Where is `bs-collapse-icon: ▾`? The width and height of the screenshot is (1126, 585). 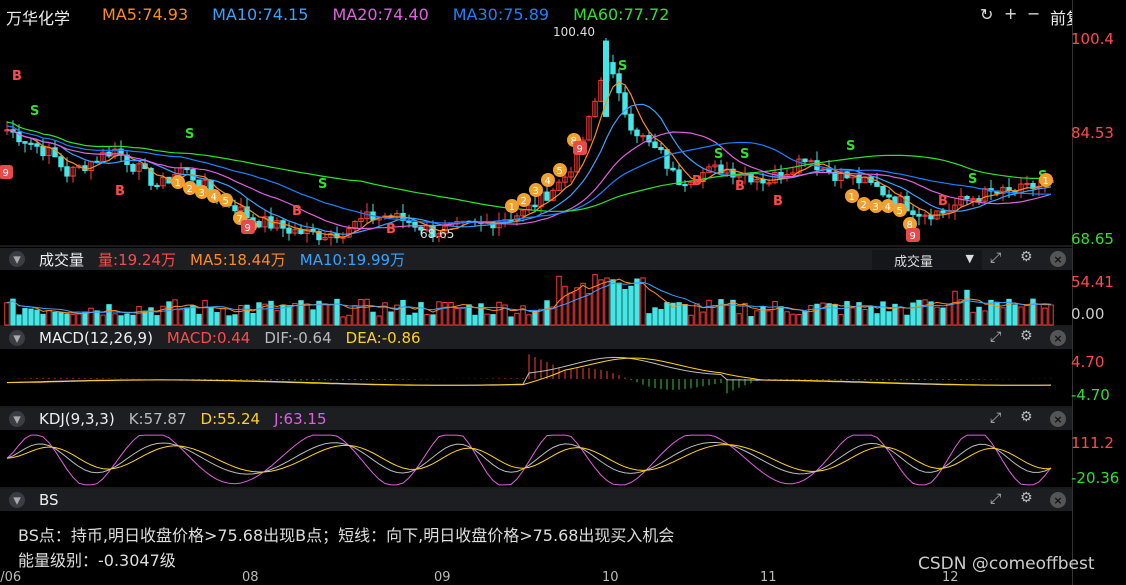
bs-collapse-icon: ▾ is located at coordinates (17, 500).